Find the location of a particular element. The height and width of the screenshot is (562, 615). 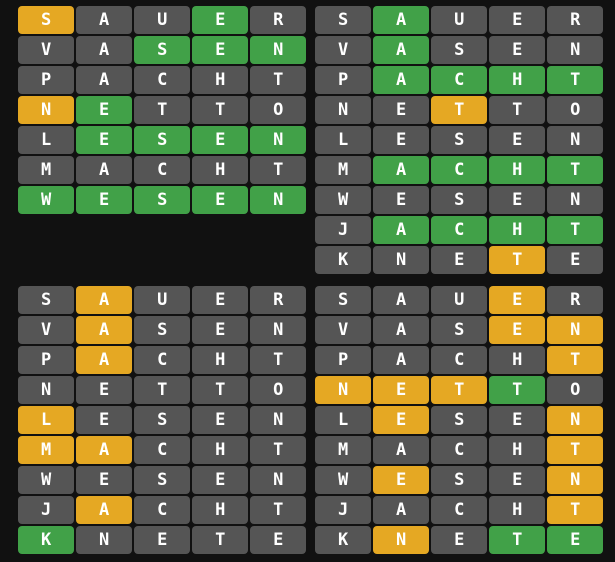

guess-word: VASEN is located at coordinates (476, 330).